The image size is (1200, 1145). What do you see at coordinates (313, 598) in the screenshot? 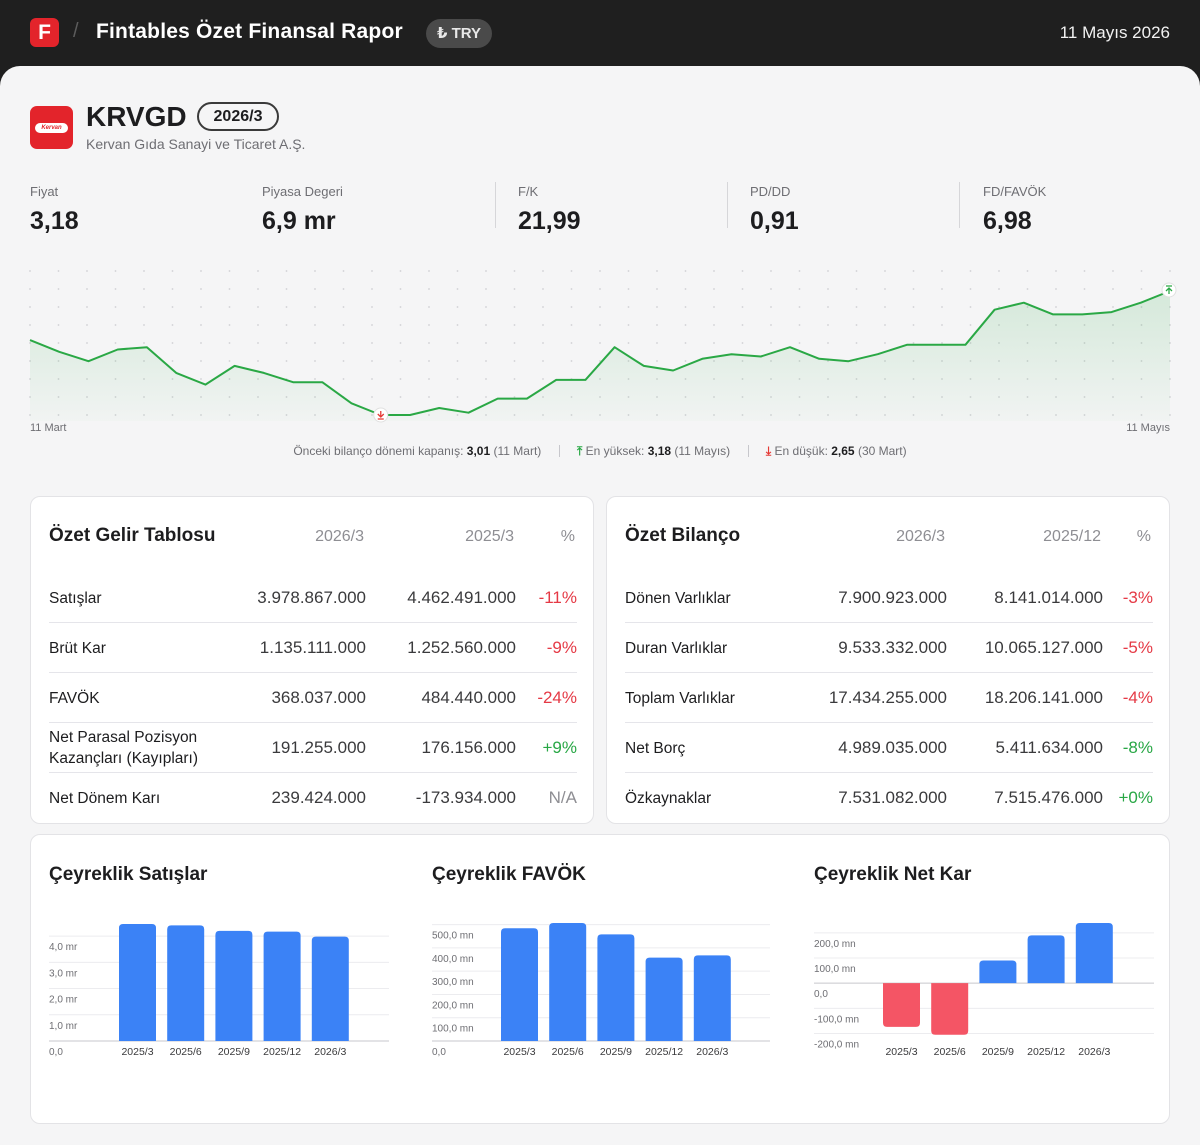
I see `table-row: Satışlar 3.978.867.000 4.462.491.000 -11%` at bounding box center [313, 598].